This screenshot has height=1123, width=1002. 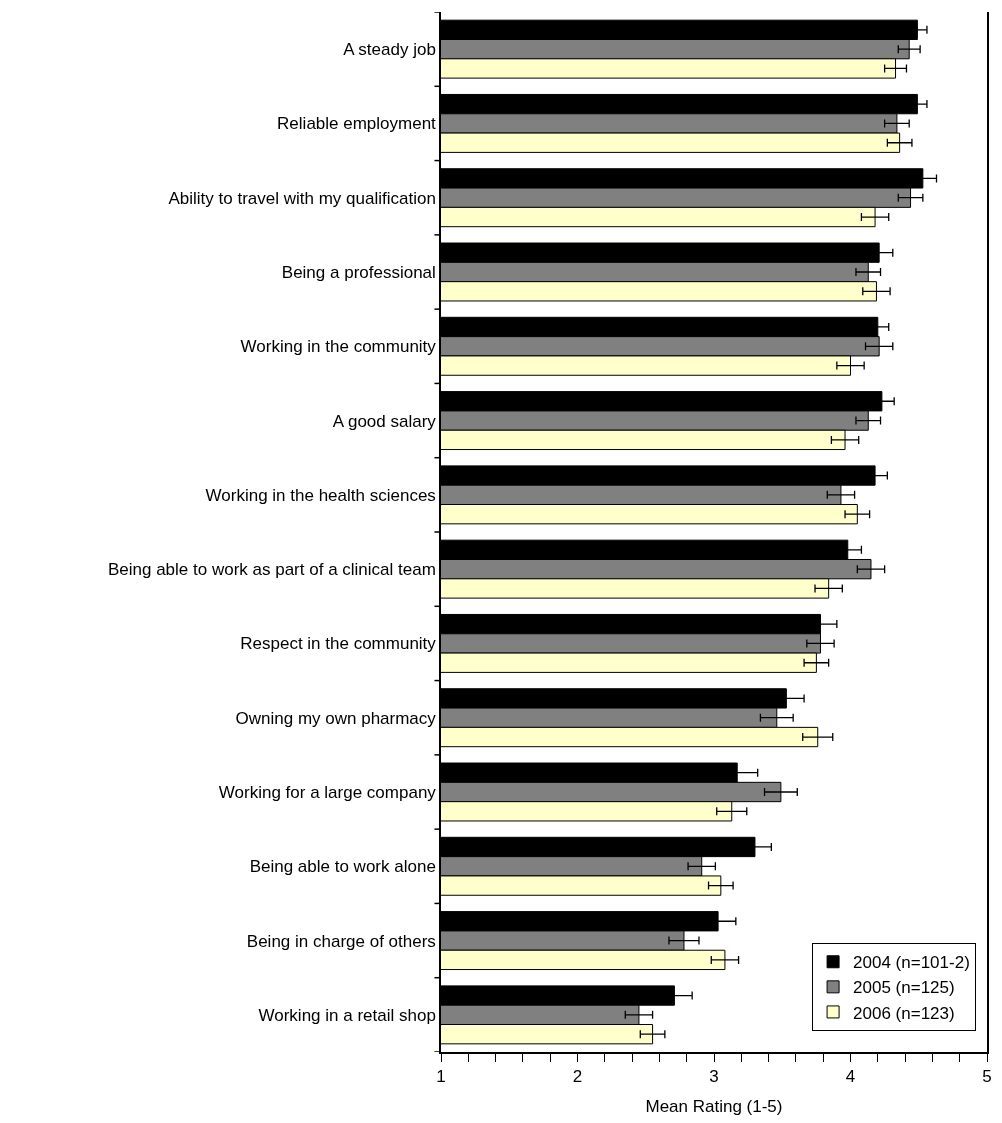 I want to click on legend-label: 2004 (n=101-2), so click(x=911, y=963).